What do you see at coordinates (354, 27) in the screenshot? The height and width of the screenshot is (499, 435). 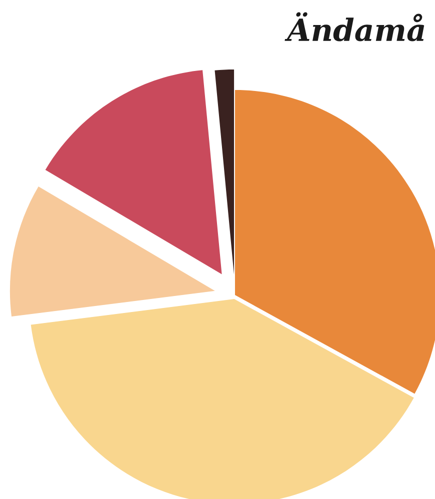 I see `chart-title: Ändamå` at bounding box center [354, 27].